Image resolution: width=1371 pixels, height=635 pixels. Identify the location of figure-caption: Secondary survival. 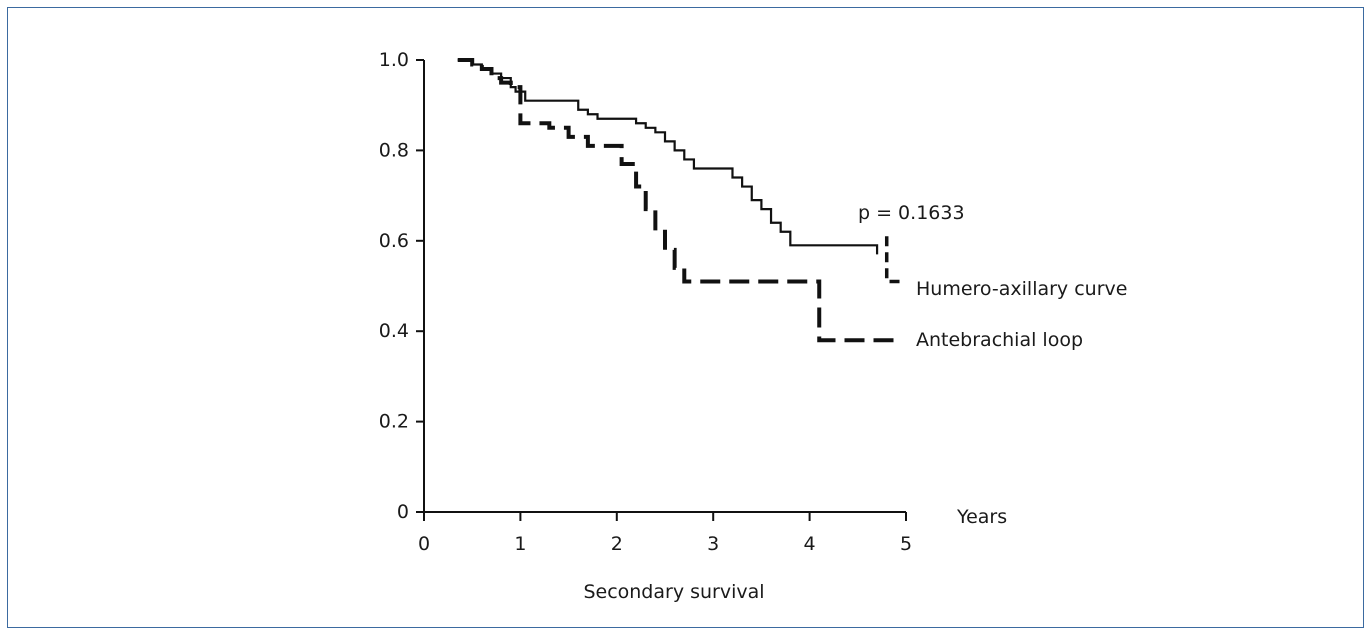
(673, 592).